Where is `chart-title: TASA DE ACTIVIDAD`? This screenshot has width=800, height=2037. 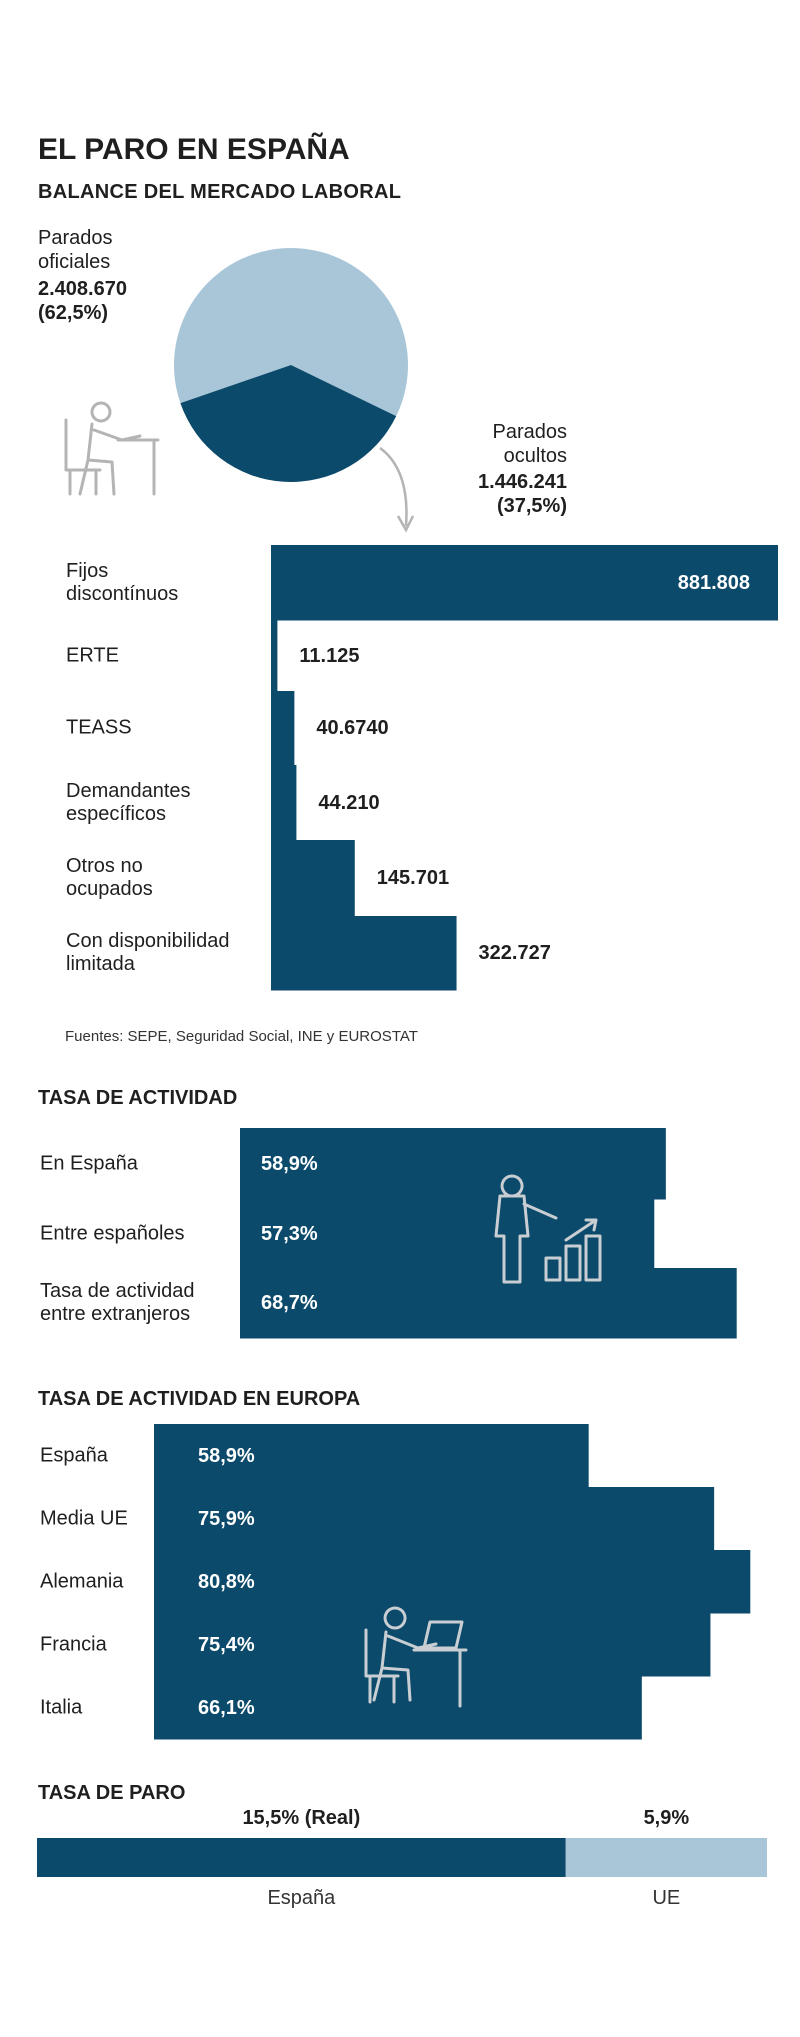 chart-title: TASA DE ACTIVIDAD is located at coordinates (138, 1098).